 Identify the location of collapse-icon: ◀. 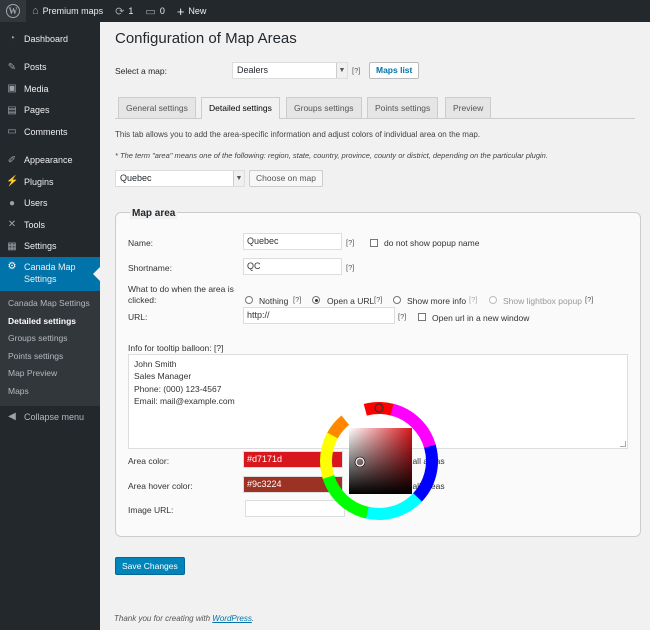
(12, 417).